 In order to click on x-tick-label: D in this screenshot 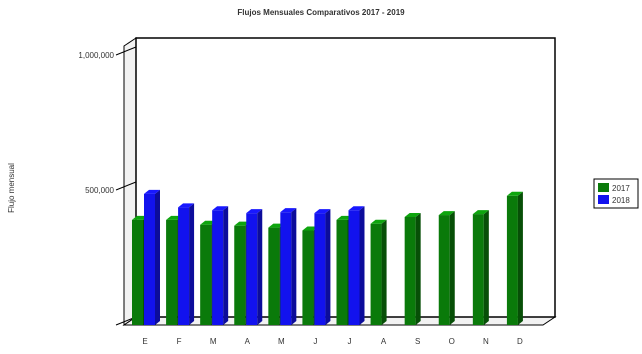, I will do `click(520, 341)`.